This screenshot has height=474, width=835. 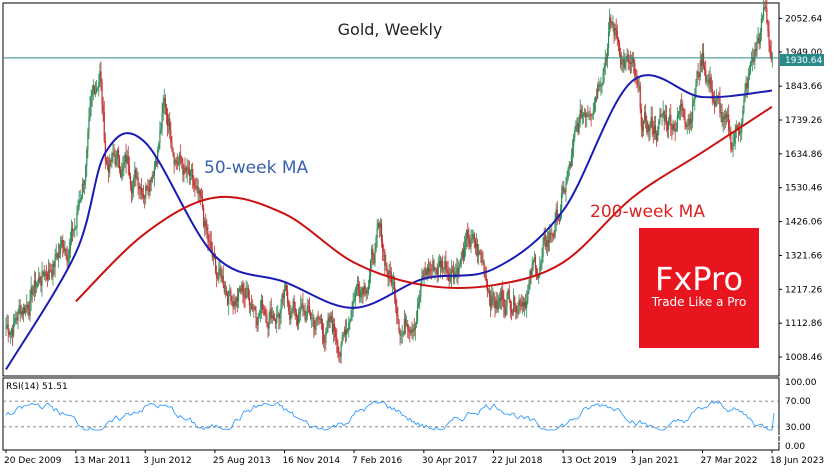 I want to click on logo-background, so click(x=699, y=288).